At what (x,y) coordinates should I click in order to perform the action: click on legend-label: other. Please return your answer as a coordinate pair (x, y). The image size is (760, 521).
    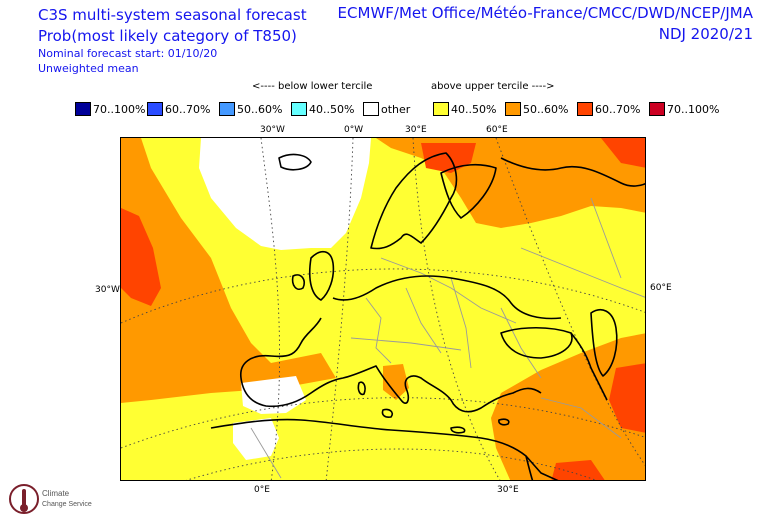
    Looking at the image, I should click on (396, 109).